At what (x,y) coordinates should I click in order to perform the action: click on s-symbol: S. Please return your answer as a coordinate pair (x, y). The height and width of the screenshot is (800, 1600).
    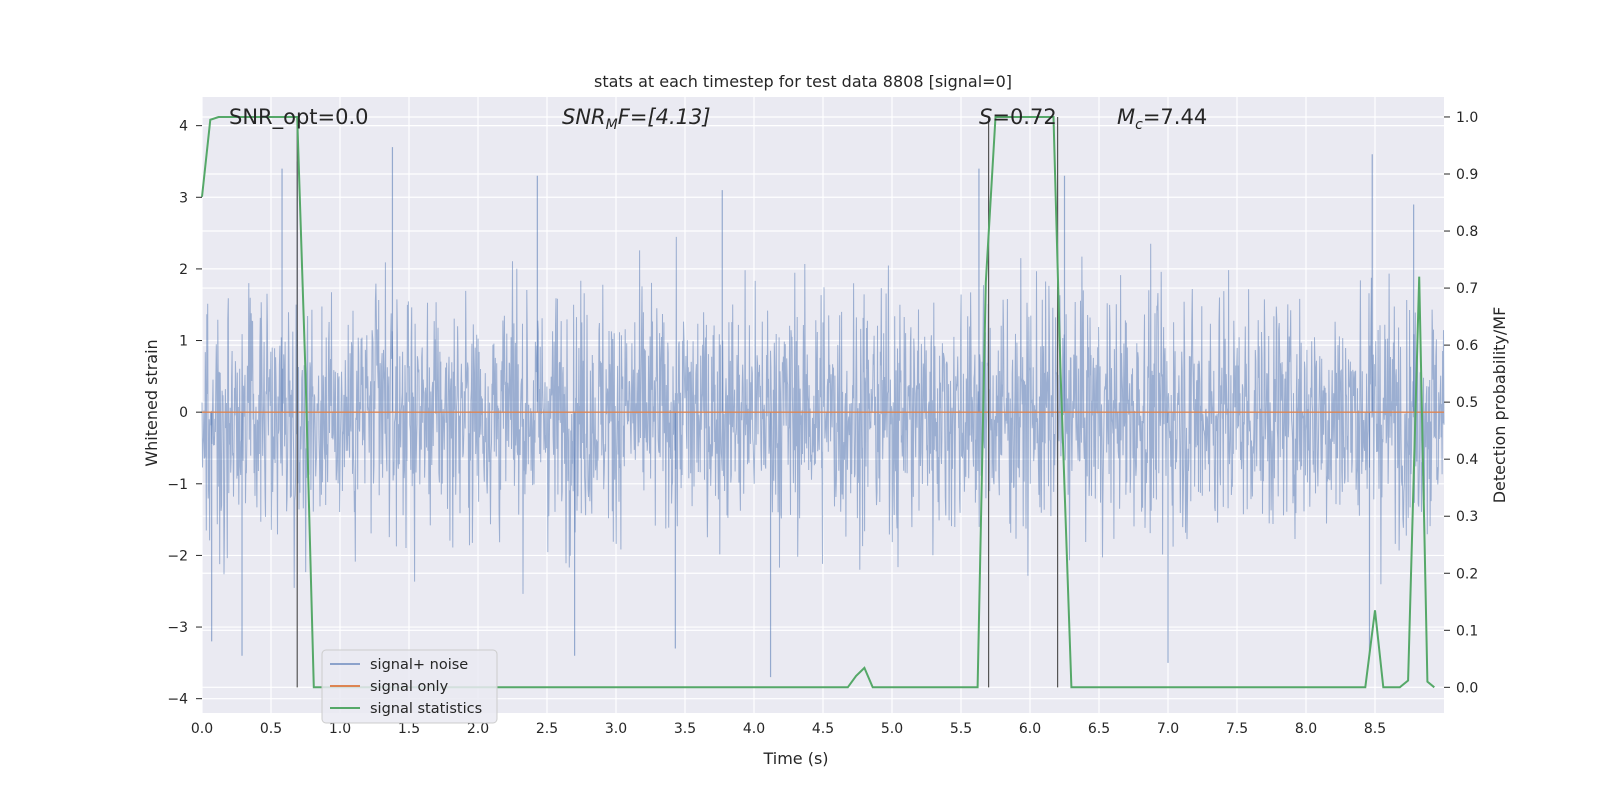
    Looking at the image, I should click on (985, 117).